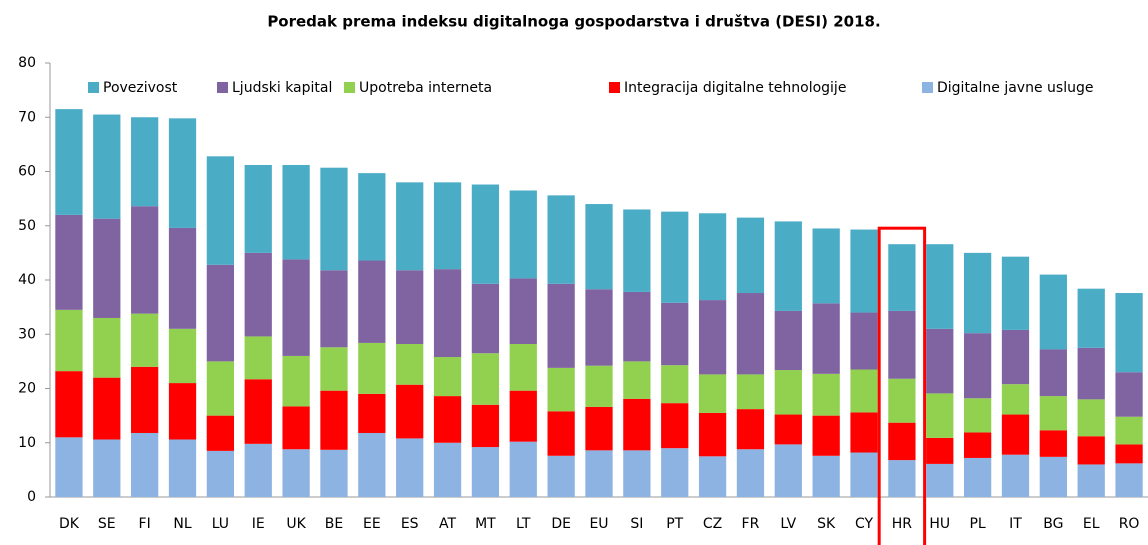  Describe the element at coordinates (27, 280) in the screenshot. I see `y-tick-label: 40` at that location.